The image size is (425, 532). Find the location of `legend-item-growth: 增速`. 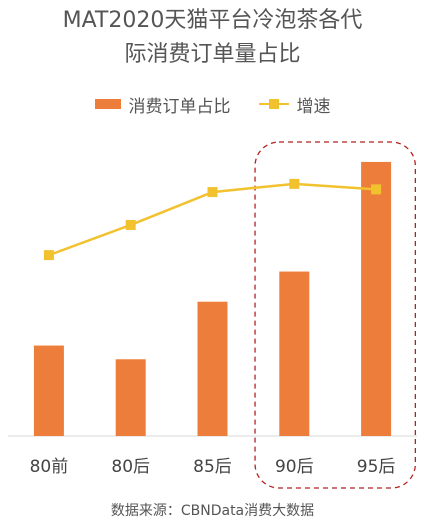

legend-item-growth: 增速 is located at coordinates (294, 104).